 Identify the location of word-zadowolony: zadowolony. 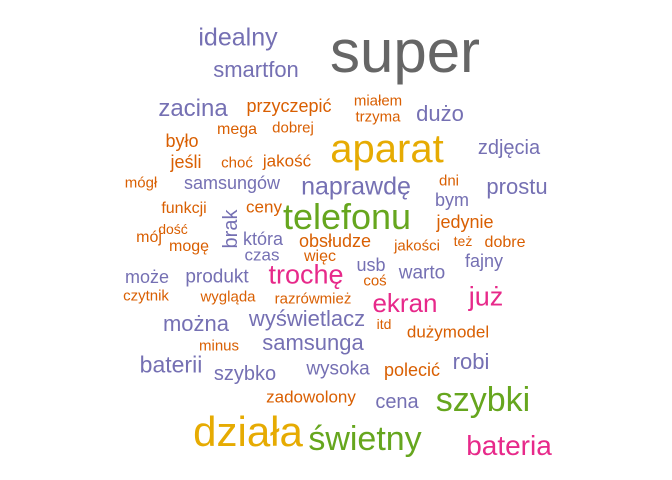
(311, 397).